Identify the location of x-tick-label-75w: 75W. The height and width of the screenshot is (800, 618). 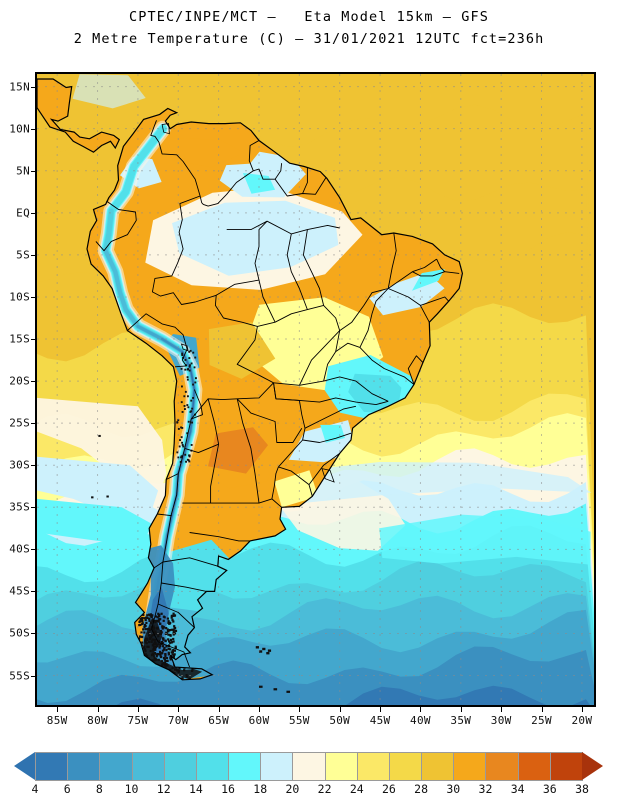
(138, 720).